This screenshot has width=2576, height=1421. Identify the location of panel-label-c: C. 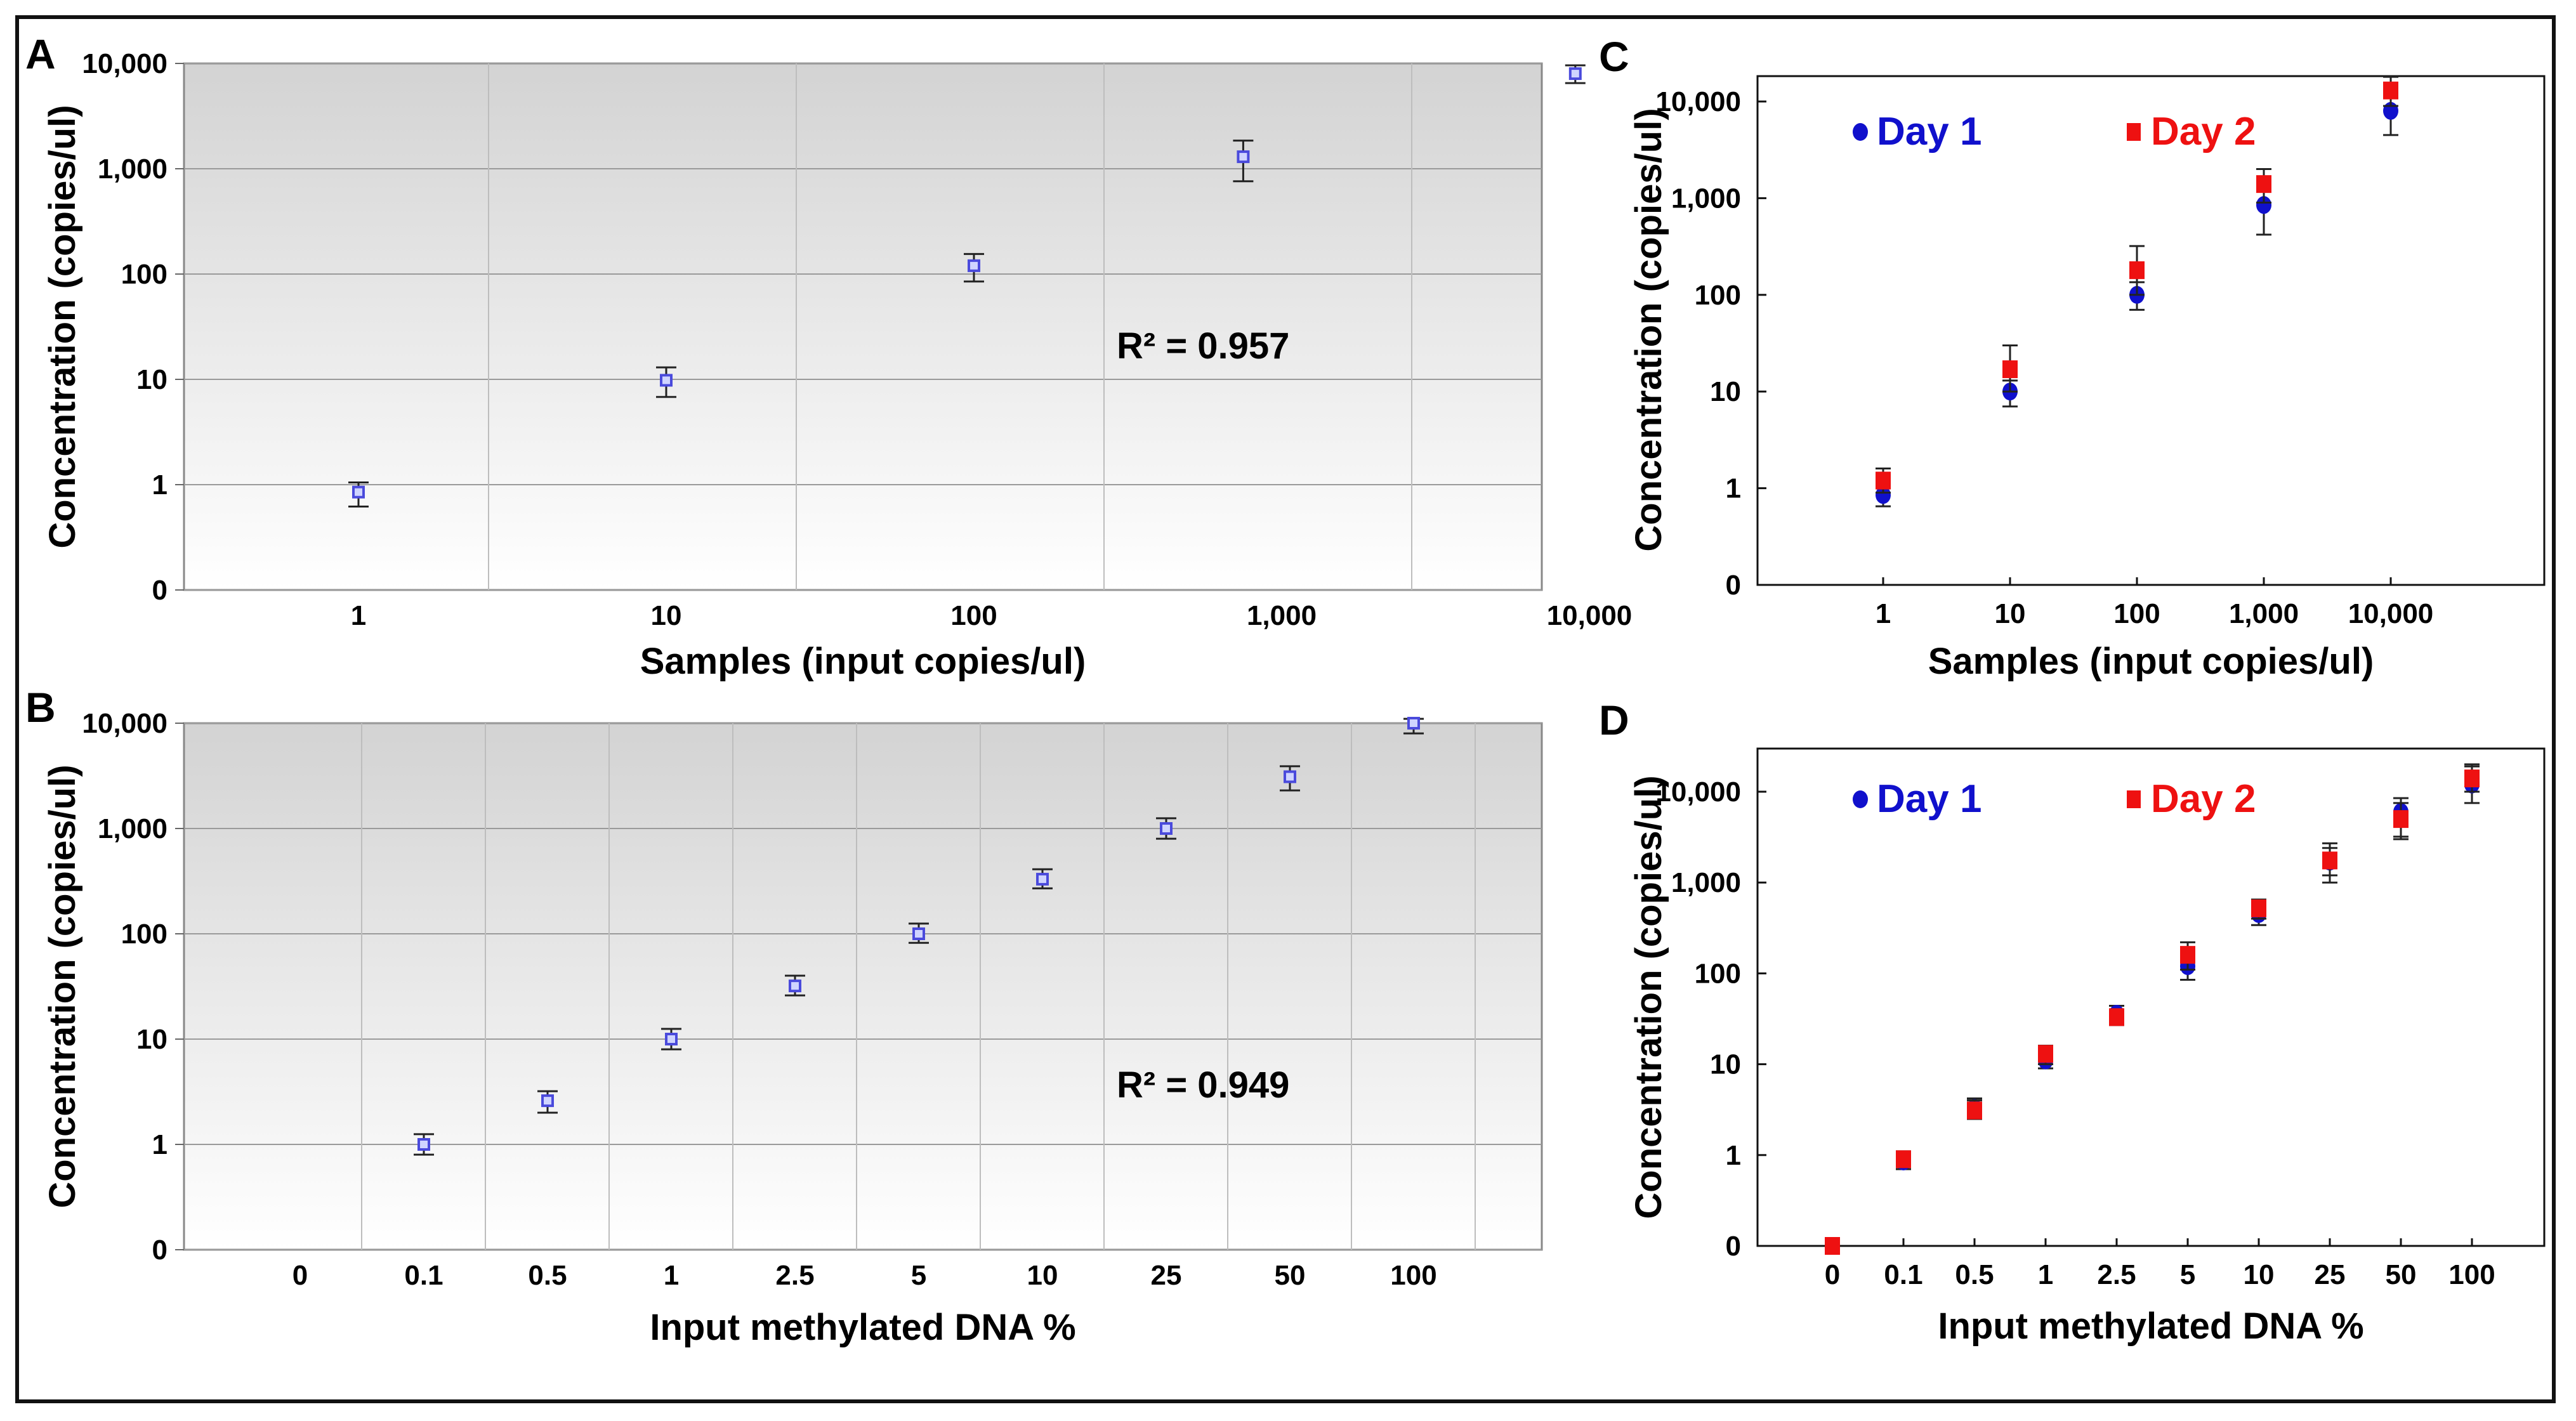
(1614, 57).